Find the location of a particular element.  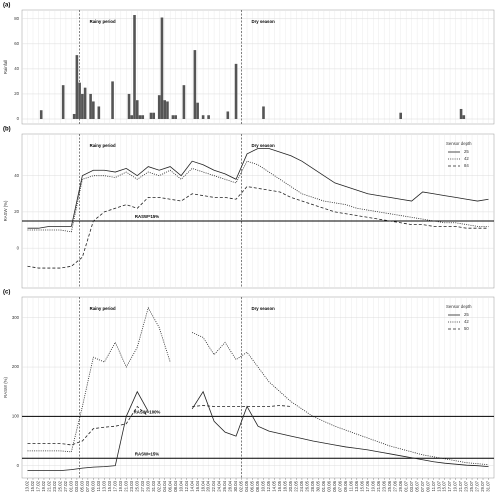

x-tick-label: 30.05 is located at coordinates (318, 485).